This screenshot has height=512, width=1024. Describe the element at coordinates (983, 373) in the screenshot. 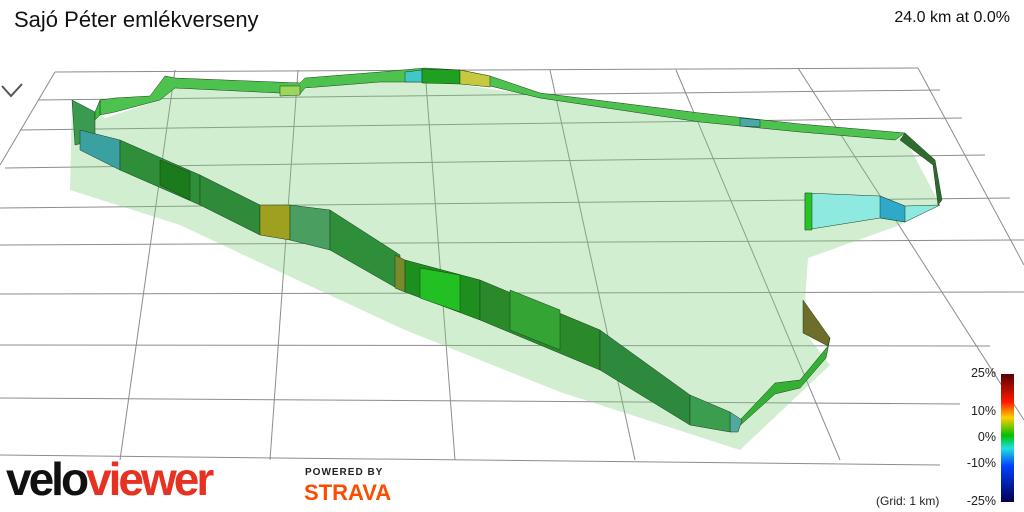

I see `legend-label-25: 25%` at that location.